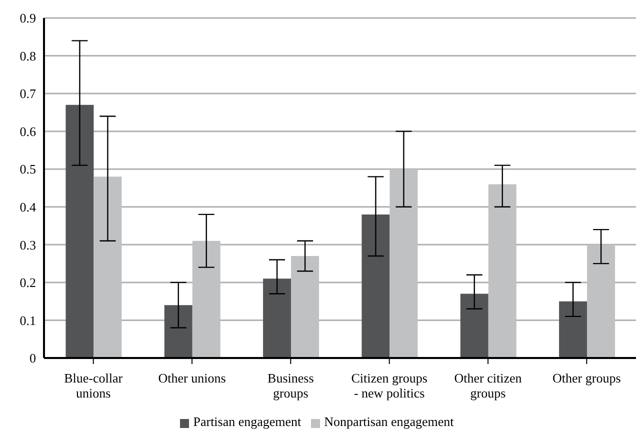 The height and width of the screenshot is (438, 640). I want to click on y-tick-label: 0.7, so click(28, 94).